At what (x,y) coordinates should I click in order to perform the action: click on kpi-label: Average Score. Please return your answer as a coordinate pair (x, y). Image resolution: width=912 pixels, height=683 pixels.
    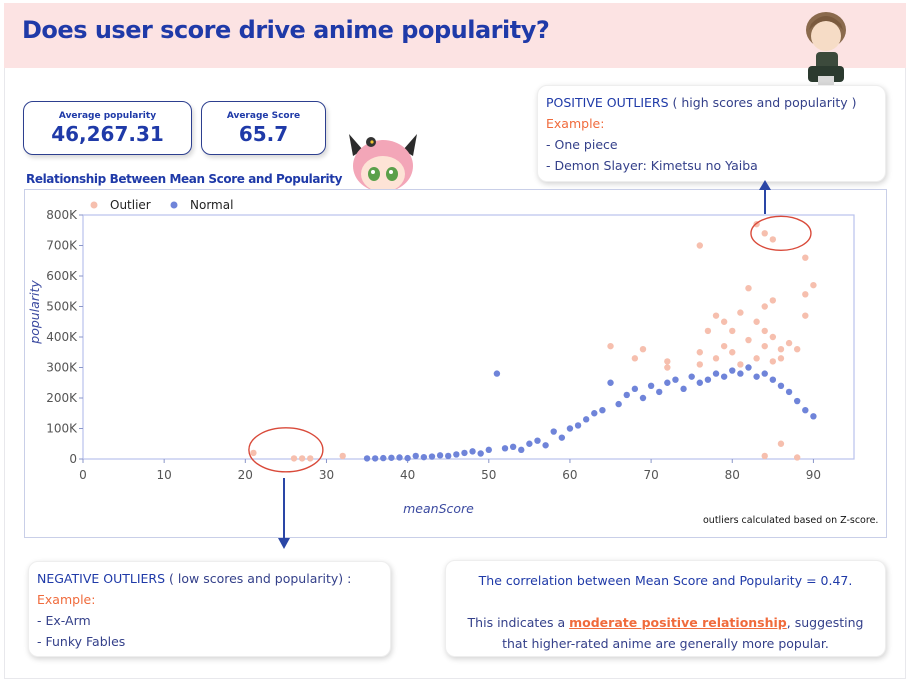
    Looking at the image, I should click on (263, 116).